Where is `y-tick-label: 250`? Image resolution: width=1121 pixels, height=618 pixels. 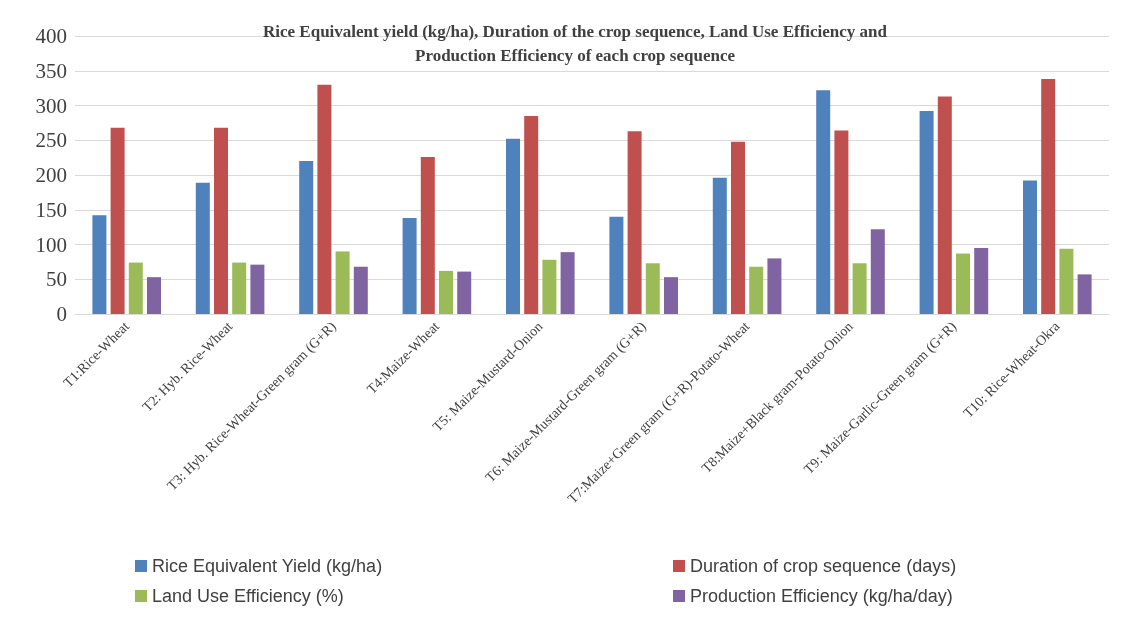
y-tick-label: 250 is located at coordinates (51, 140).